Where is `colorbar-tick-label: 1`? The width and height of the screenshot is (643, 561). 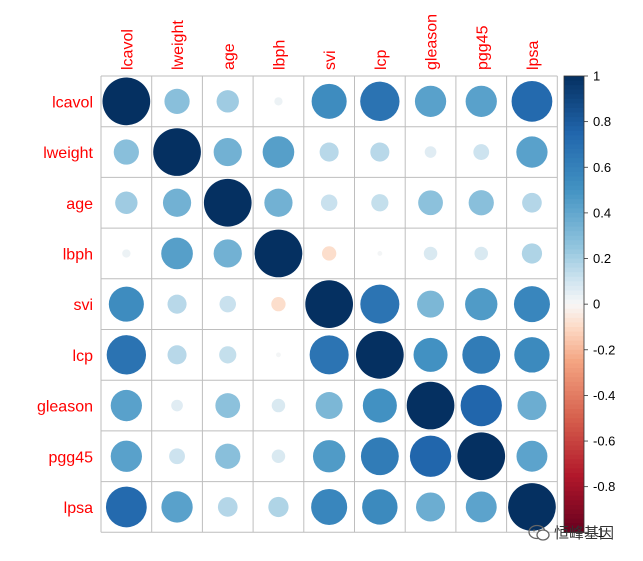
colorbar-tick-label: 1 is located at coordinates (596, 76).